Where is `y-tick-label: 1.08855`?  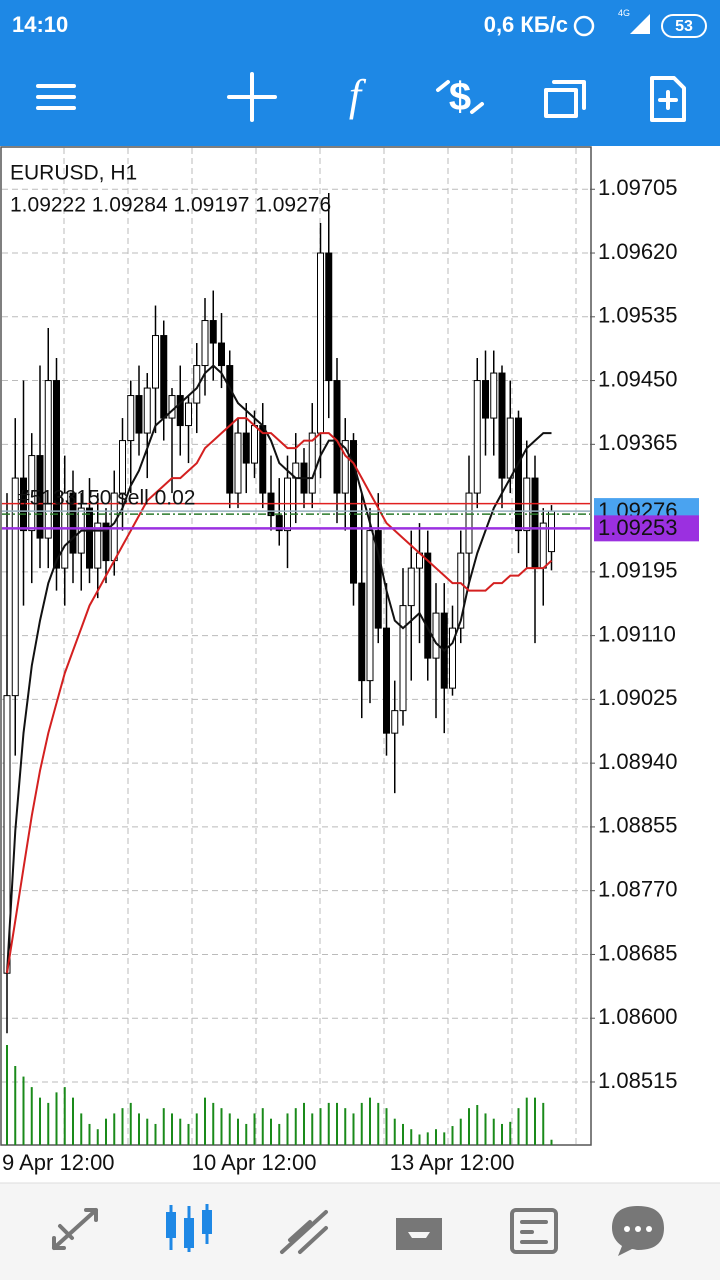
y-tick-label: 1.08855 is located at coordinates (638, 825).